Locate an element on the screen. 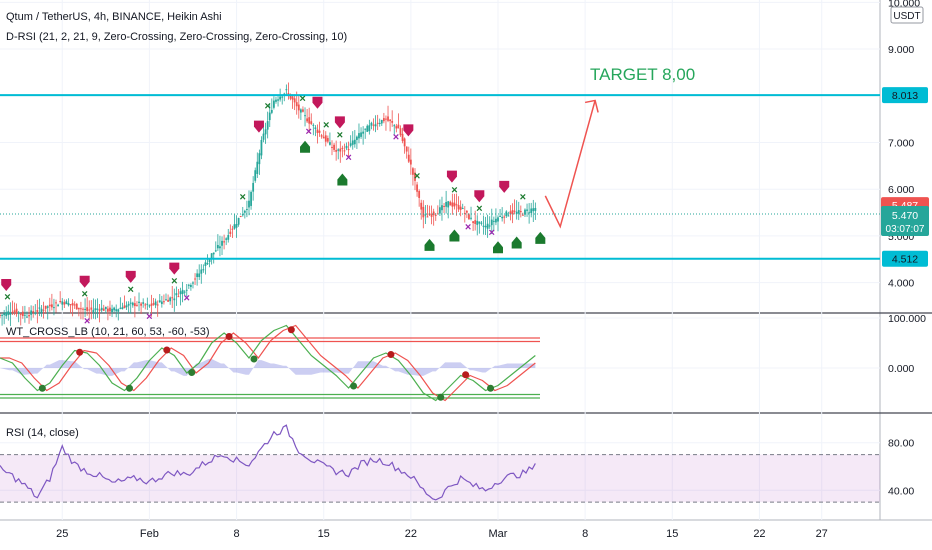 Image resolution: width=932 pixels, height=550 pixels. x-tick-label: Feb is located at coordinates (149, 534).